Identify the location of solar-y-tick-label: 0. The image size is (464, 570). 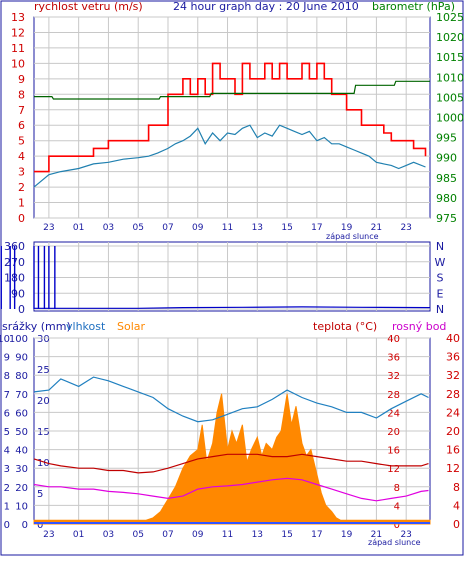
(40, 525).